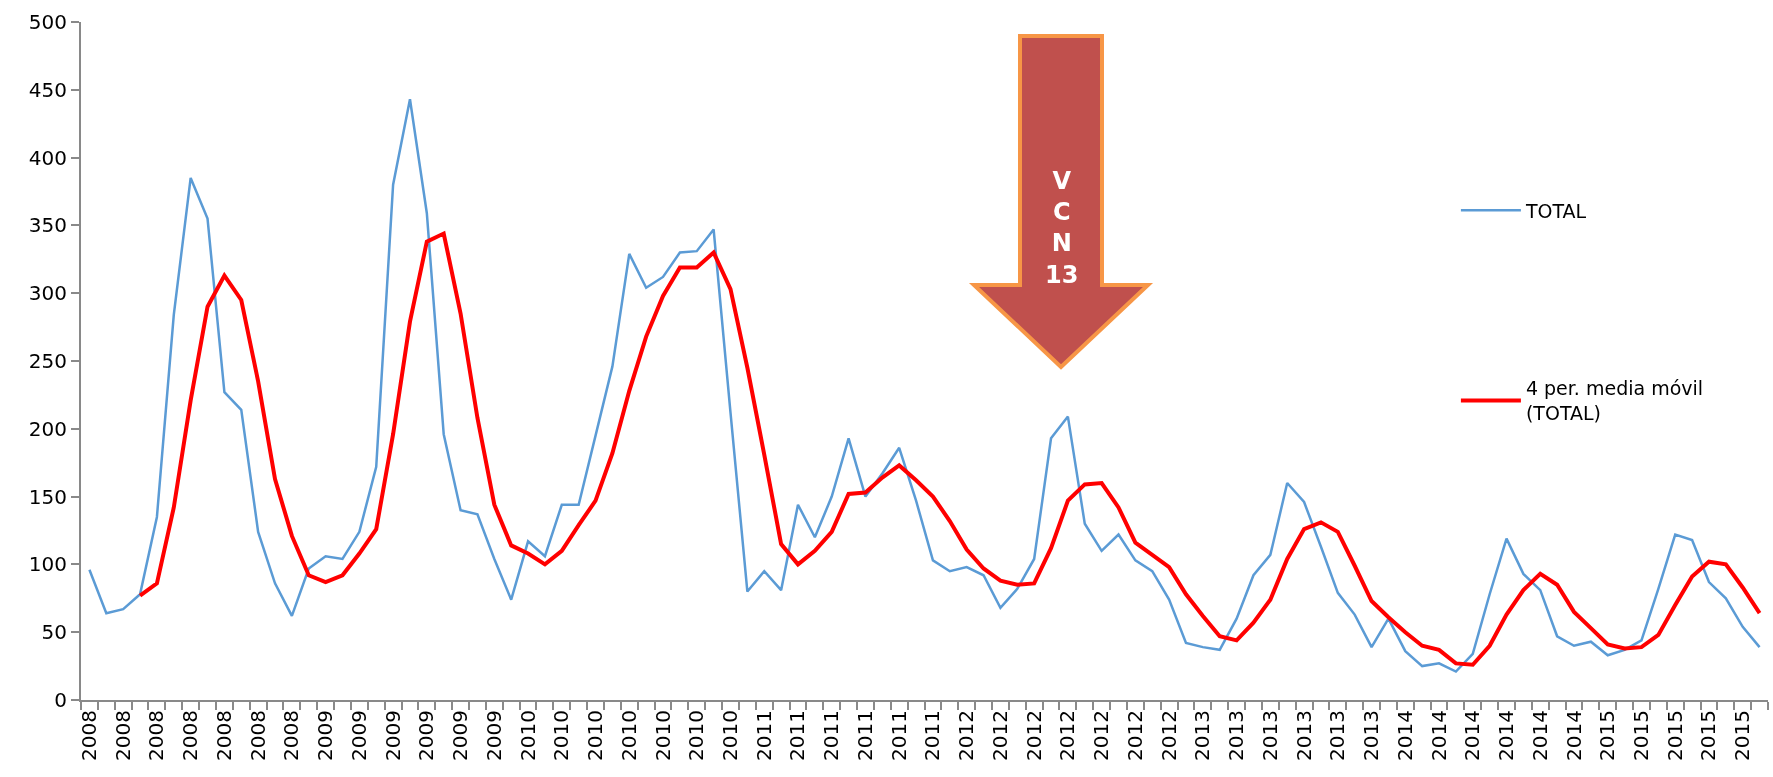 This screenshot has height=777, width=1773. Describe the element at coordinates (47, 22) in the screenshot. I see `y-tick-label: 500` at that location.